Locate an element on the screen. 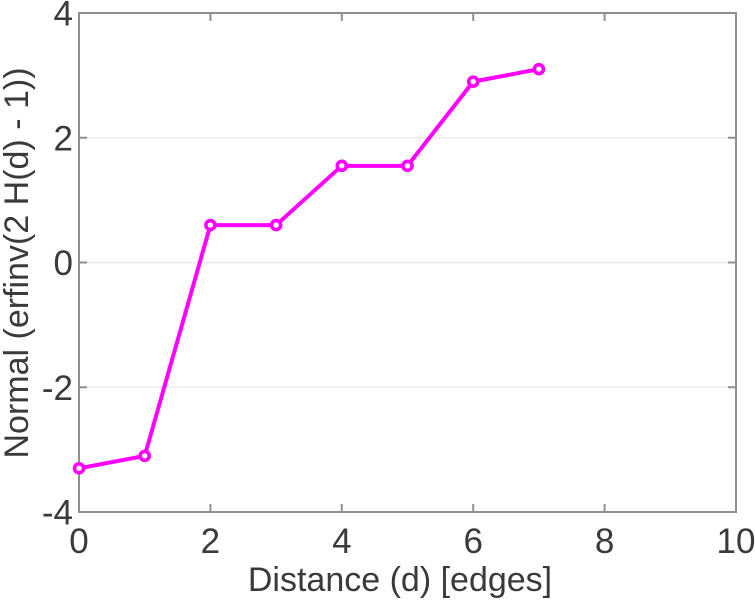 The height and width of the screenshot is (600, 755). y-tick-label: -4 is located at coordinates (57, 513).